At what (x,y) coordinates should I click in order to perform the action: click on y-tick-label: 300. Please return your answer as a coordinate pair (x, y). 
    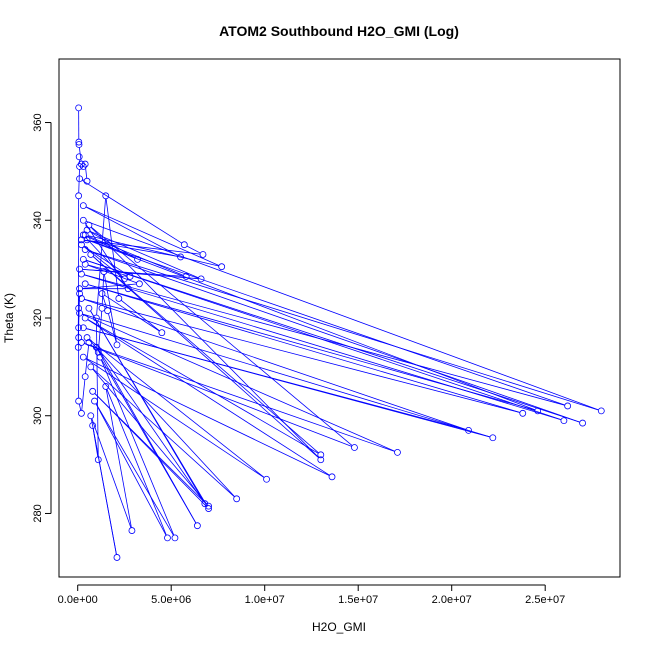
    Looking at the image, I should click on (38, 416).